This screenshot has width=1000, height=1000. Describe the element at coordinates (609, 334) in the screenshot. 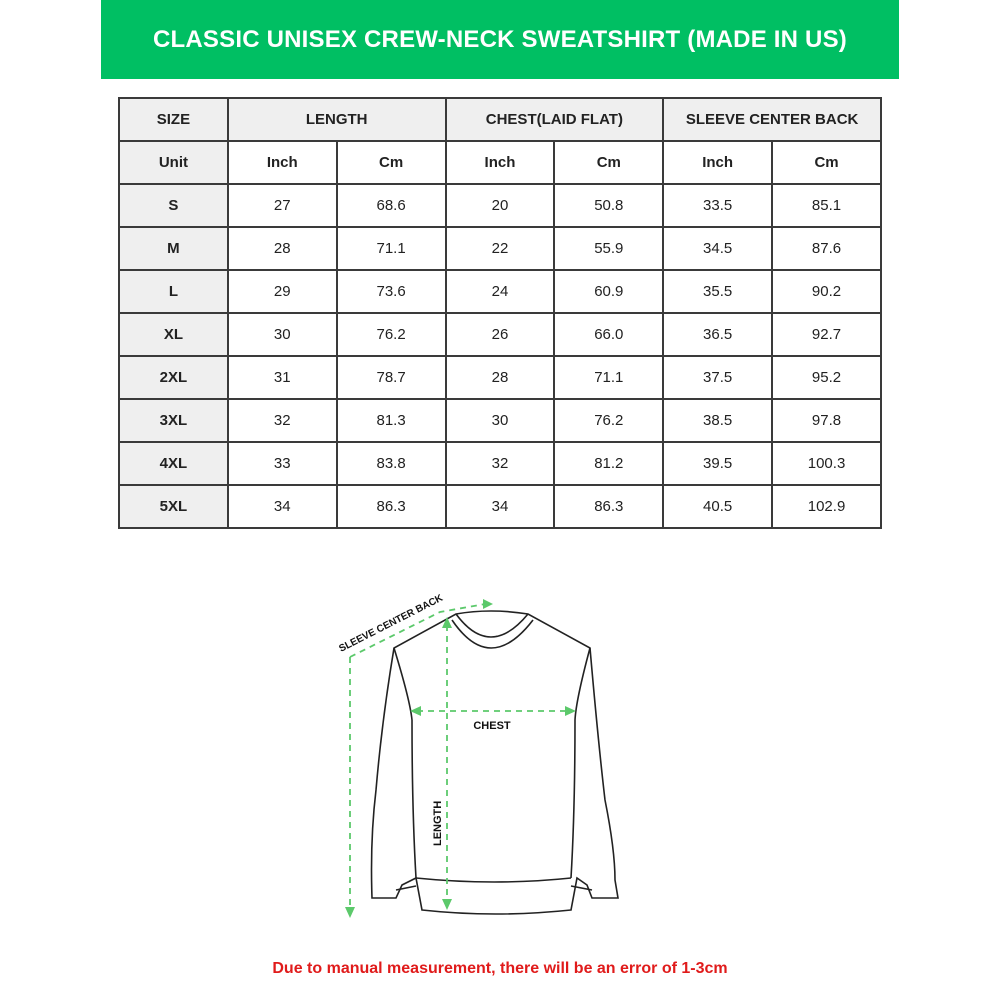

I see `value-cell: 66.0` at that location.